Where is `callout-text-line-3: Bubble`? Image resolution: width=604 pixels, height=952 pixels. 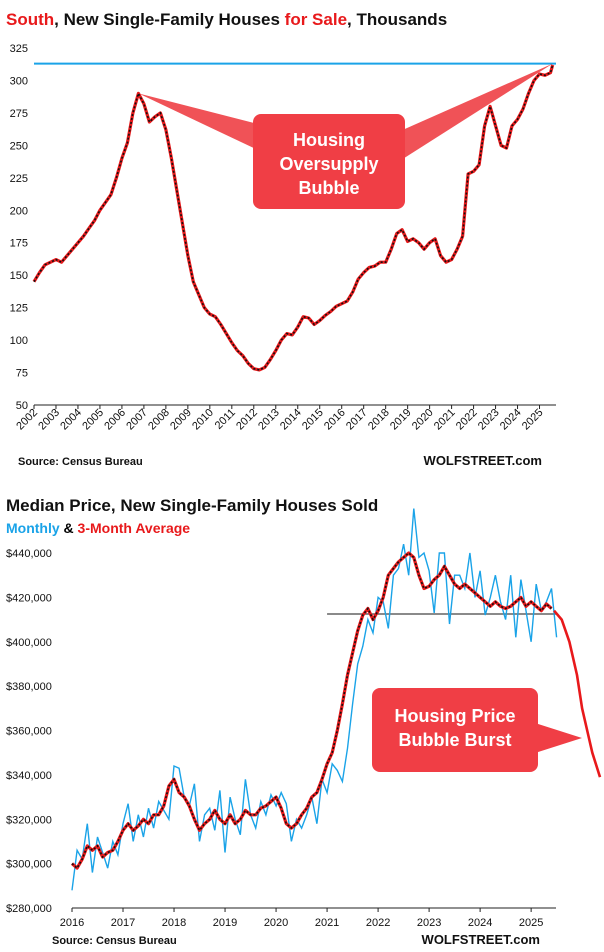 callout-text-line-3: Bubble is located at coordinates (329, 188).